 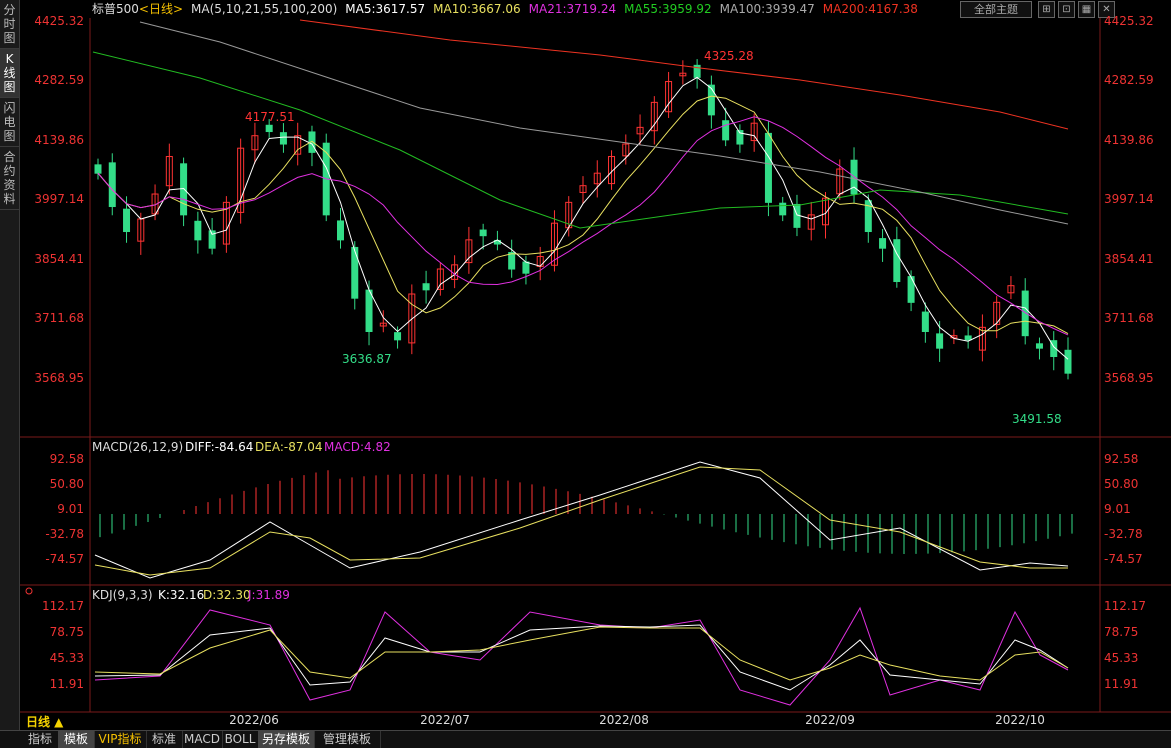 I want to click on layout-icon: ⊞, so click(x=1046, y=9).